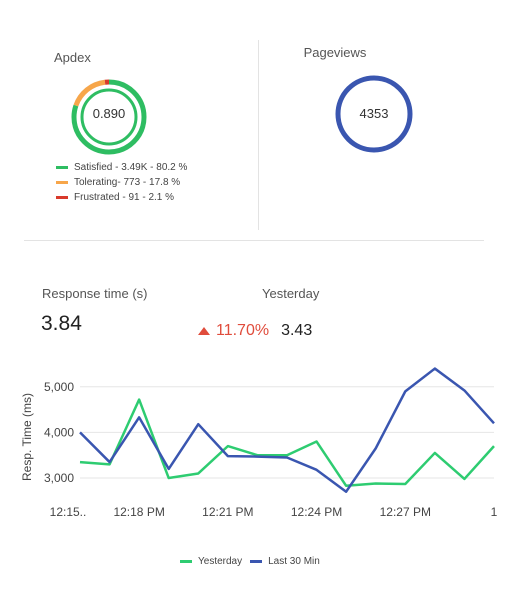 This screenshot has height=592, width=508. I want to click on tolerating-label: Tolerating- 773 - 17.8 %, so click(127, 182).